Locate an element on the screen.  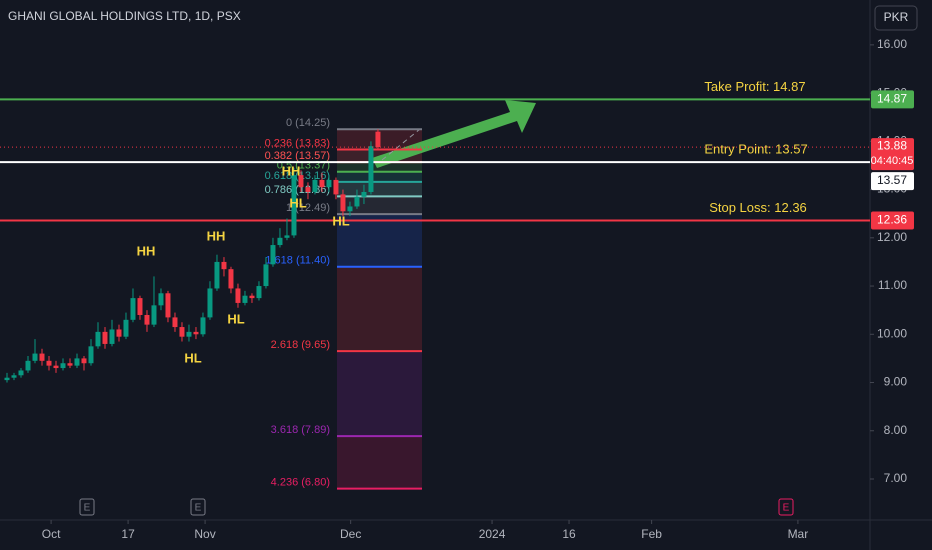
chart-title: GHANI GLOBAL HOLDINGS LTD, 1D, PSX is located at coordinates (124, 16).